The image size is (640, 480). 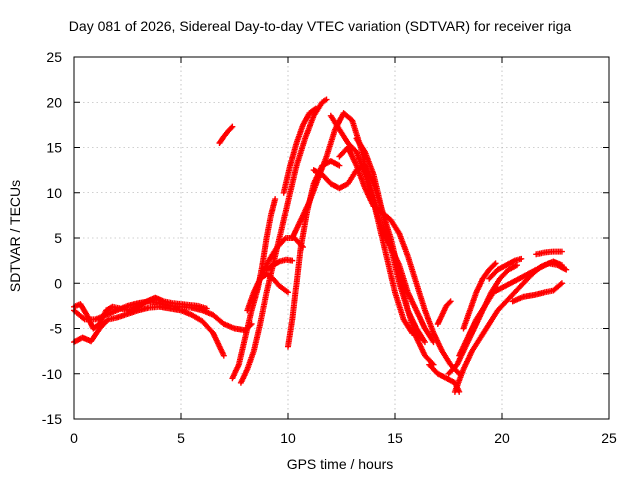 I want to click on x-axis-label: GPS time / hours, so click(x=340, y=464).